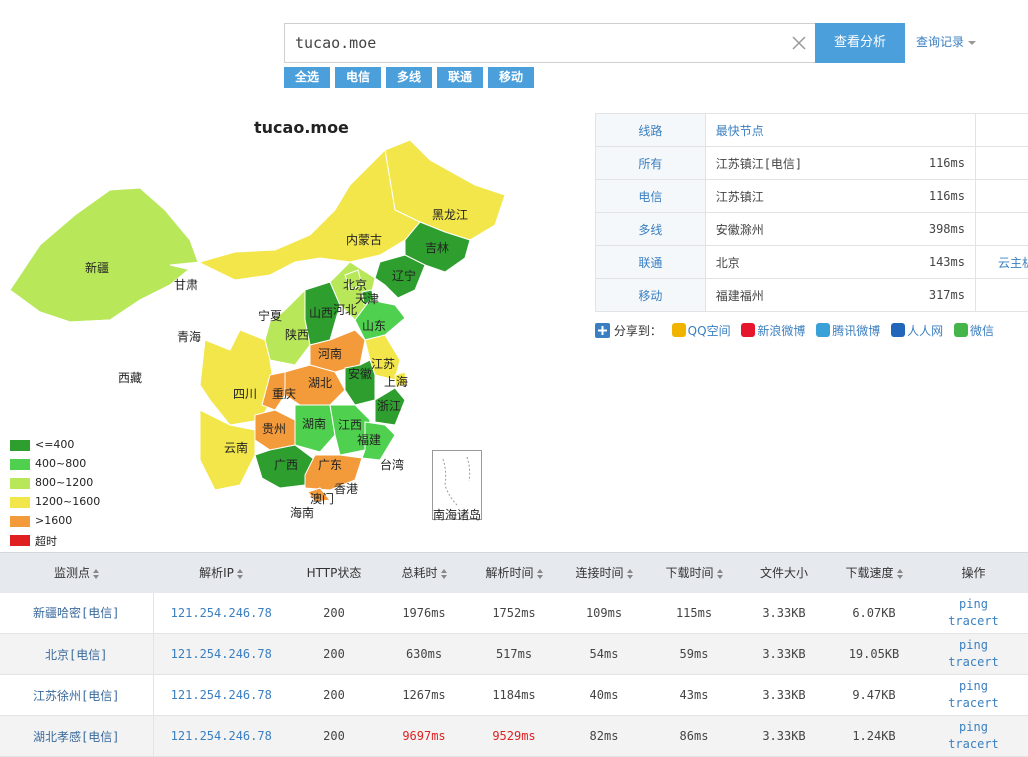 This screenshot has height=757, width=1028. What do you see at coordinates (297, 334) in the screenshot?
I see `label-shaanxi: 陕西` at bounding box center [297, 334].